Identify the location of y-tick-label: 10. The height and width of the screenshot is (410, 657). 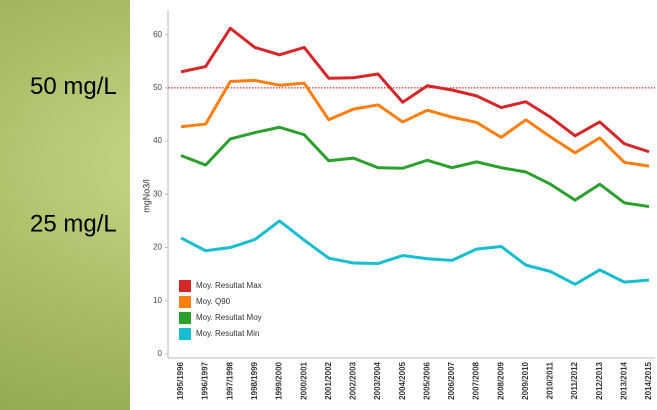
(157, 300).